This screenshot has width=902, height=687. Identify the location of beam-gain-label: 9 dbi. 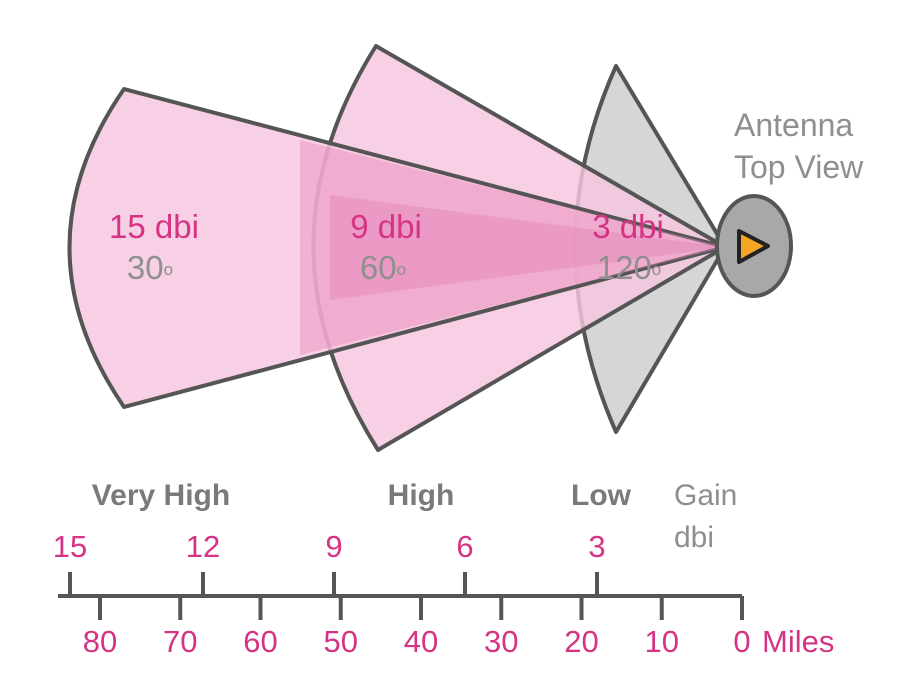
(386, 226).